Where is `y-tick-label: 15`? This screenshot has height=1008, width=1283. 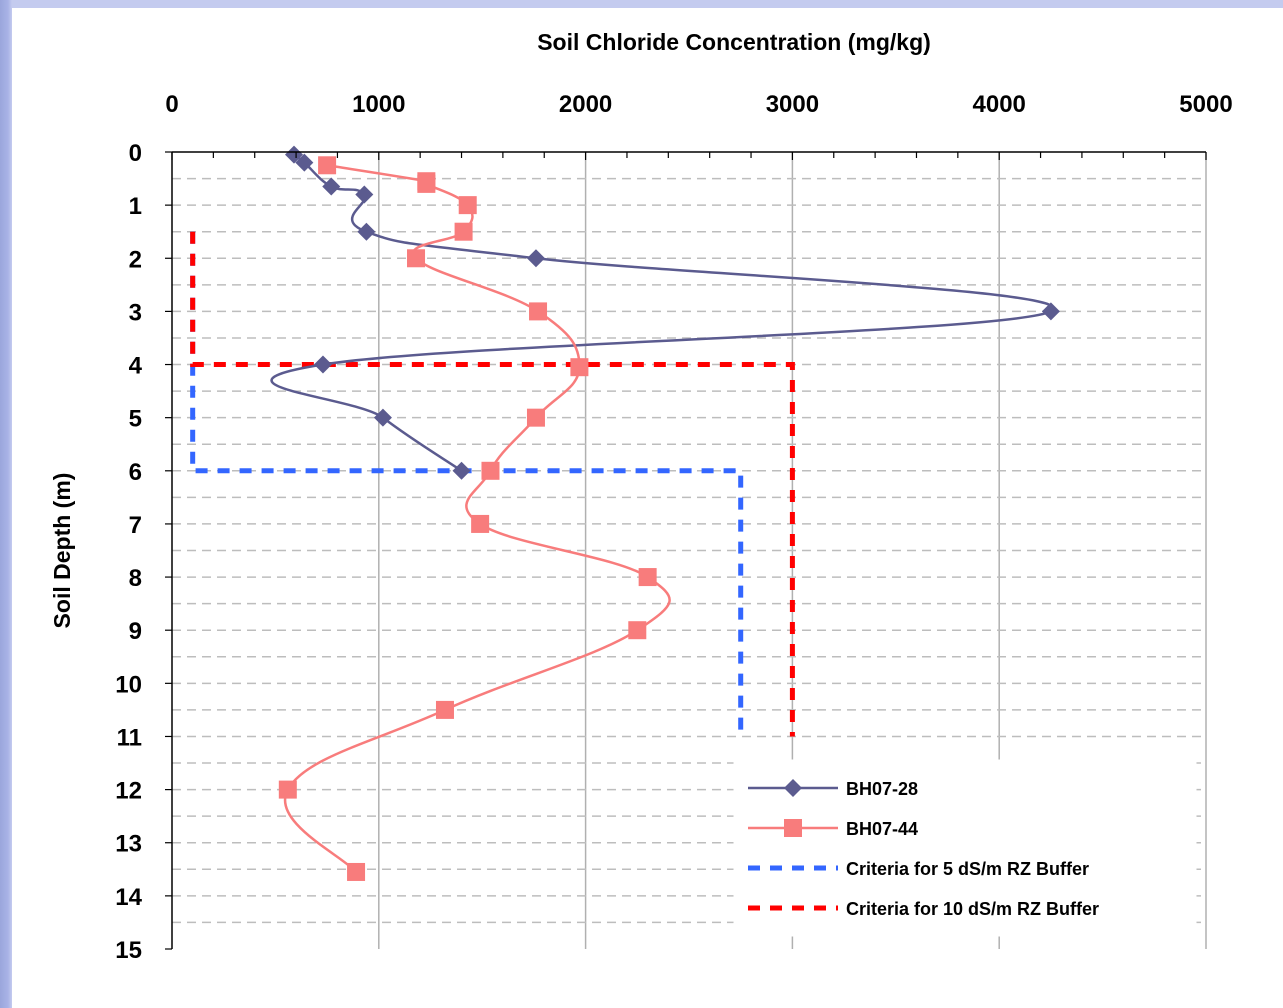
y-tick-label: 15 is located at coordinates (128, 950).